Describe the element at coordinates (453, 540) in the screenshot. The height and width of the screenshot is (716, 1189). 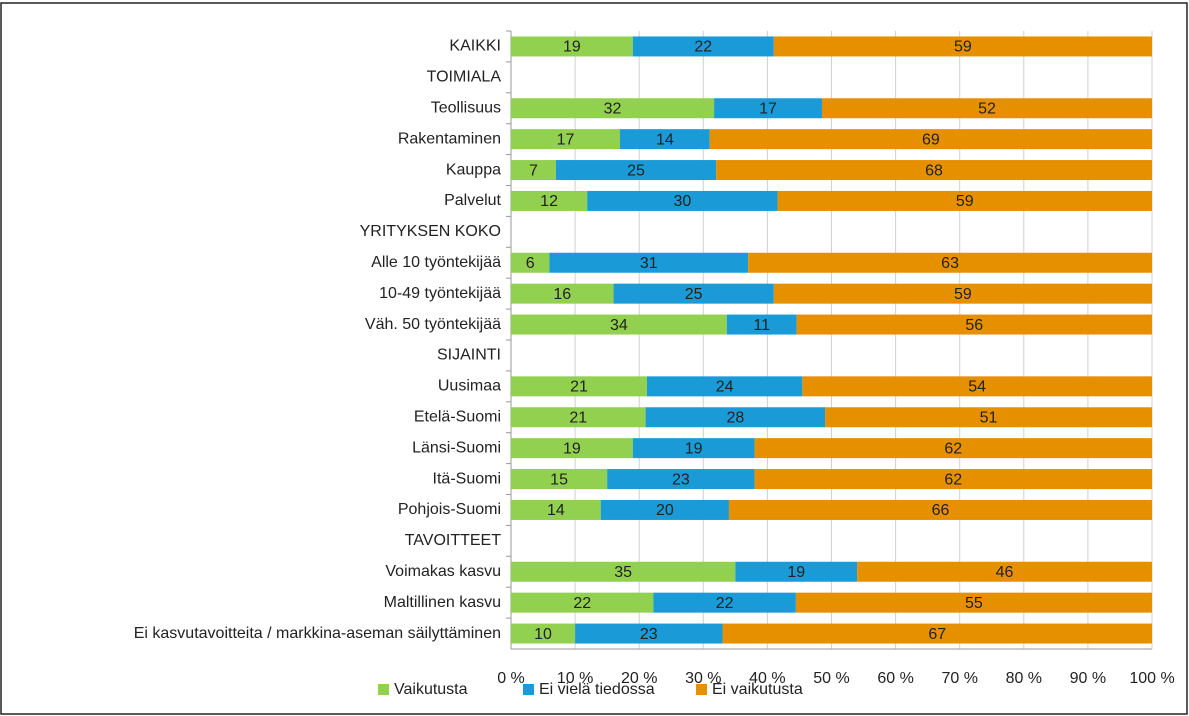
I see `y-tick-label: TAVOITTEET` at that location.